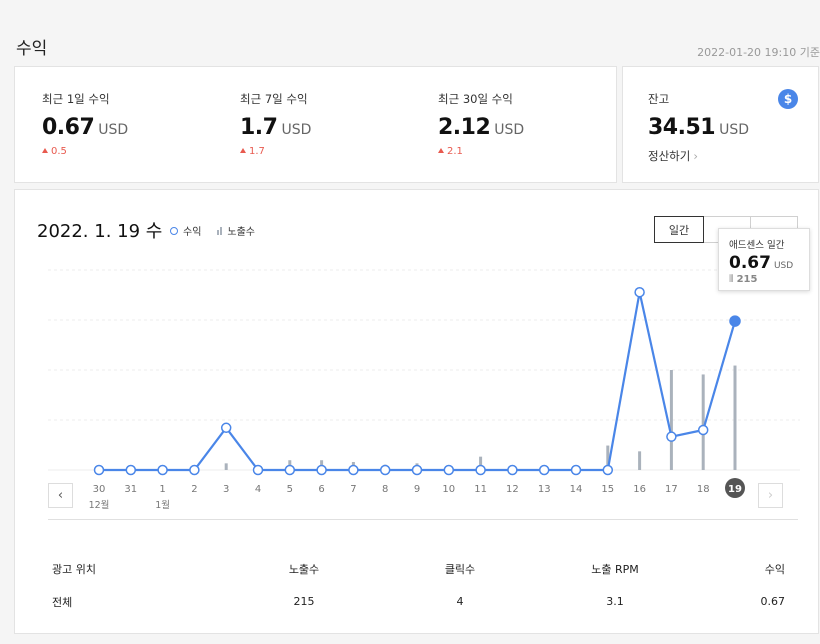 The image size is (820, 644). I want to click on table-cell: 4, so click(460, 601).